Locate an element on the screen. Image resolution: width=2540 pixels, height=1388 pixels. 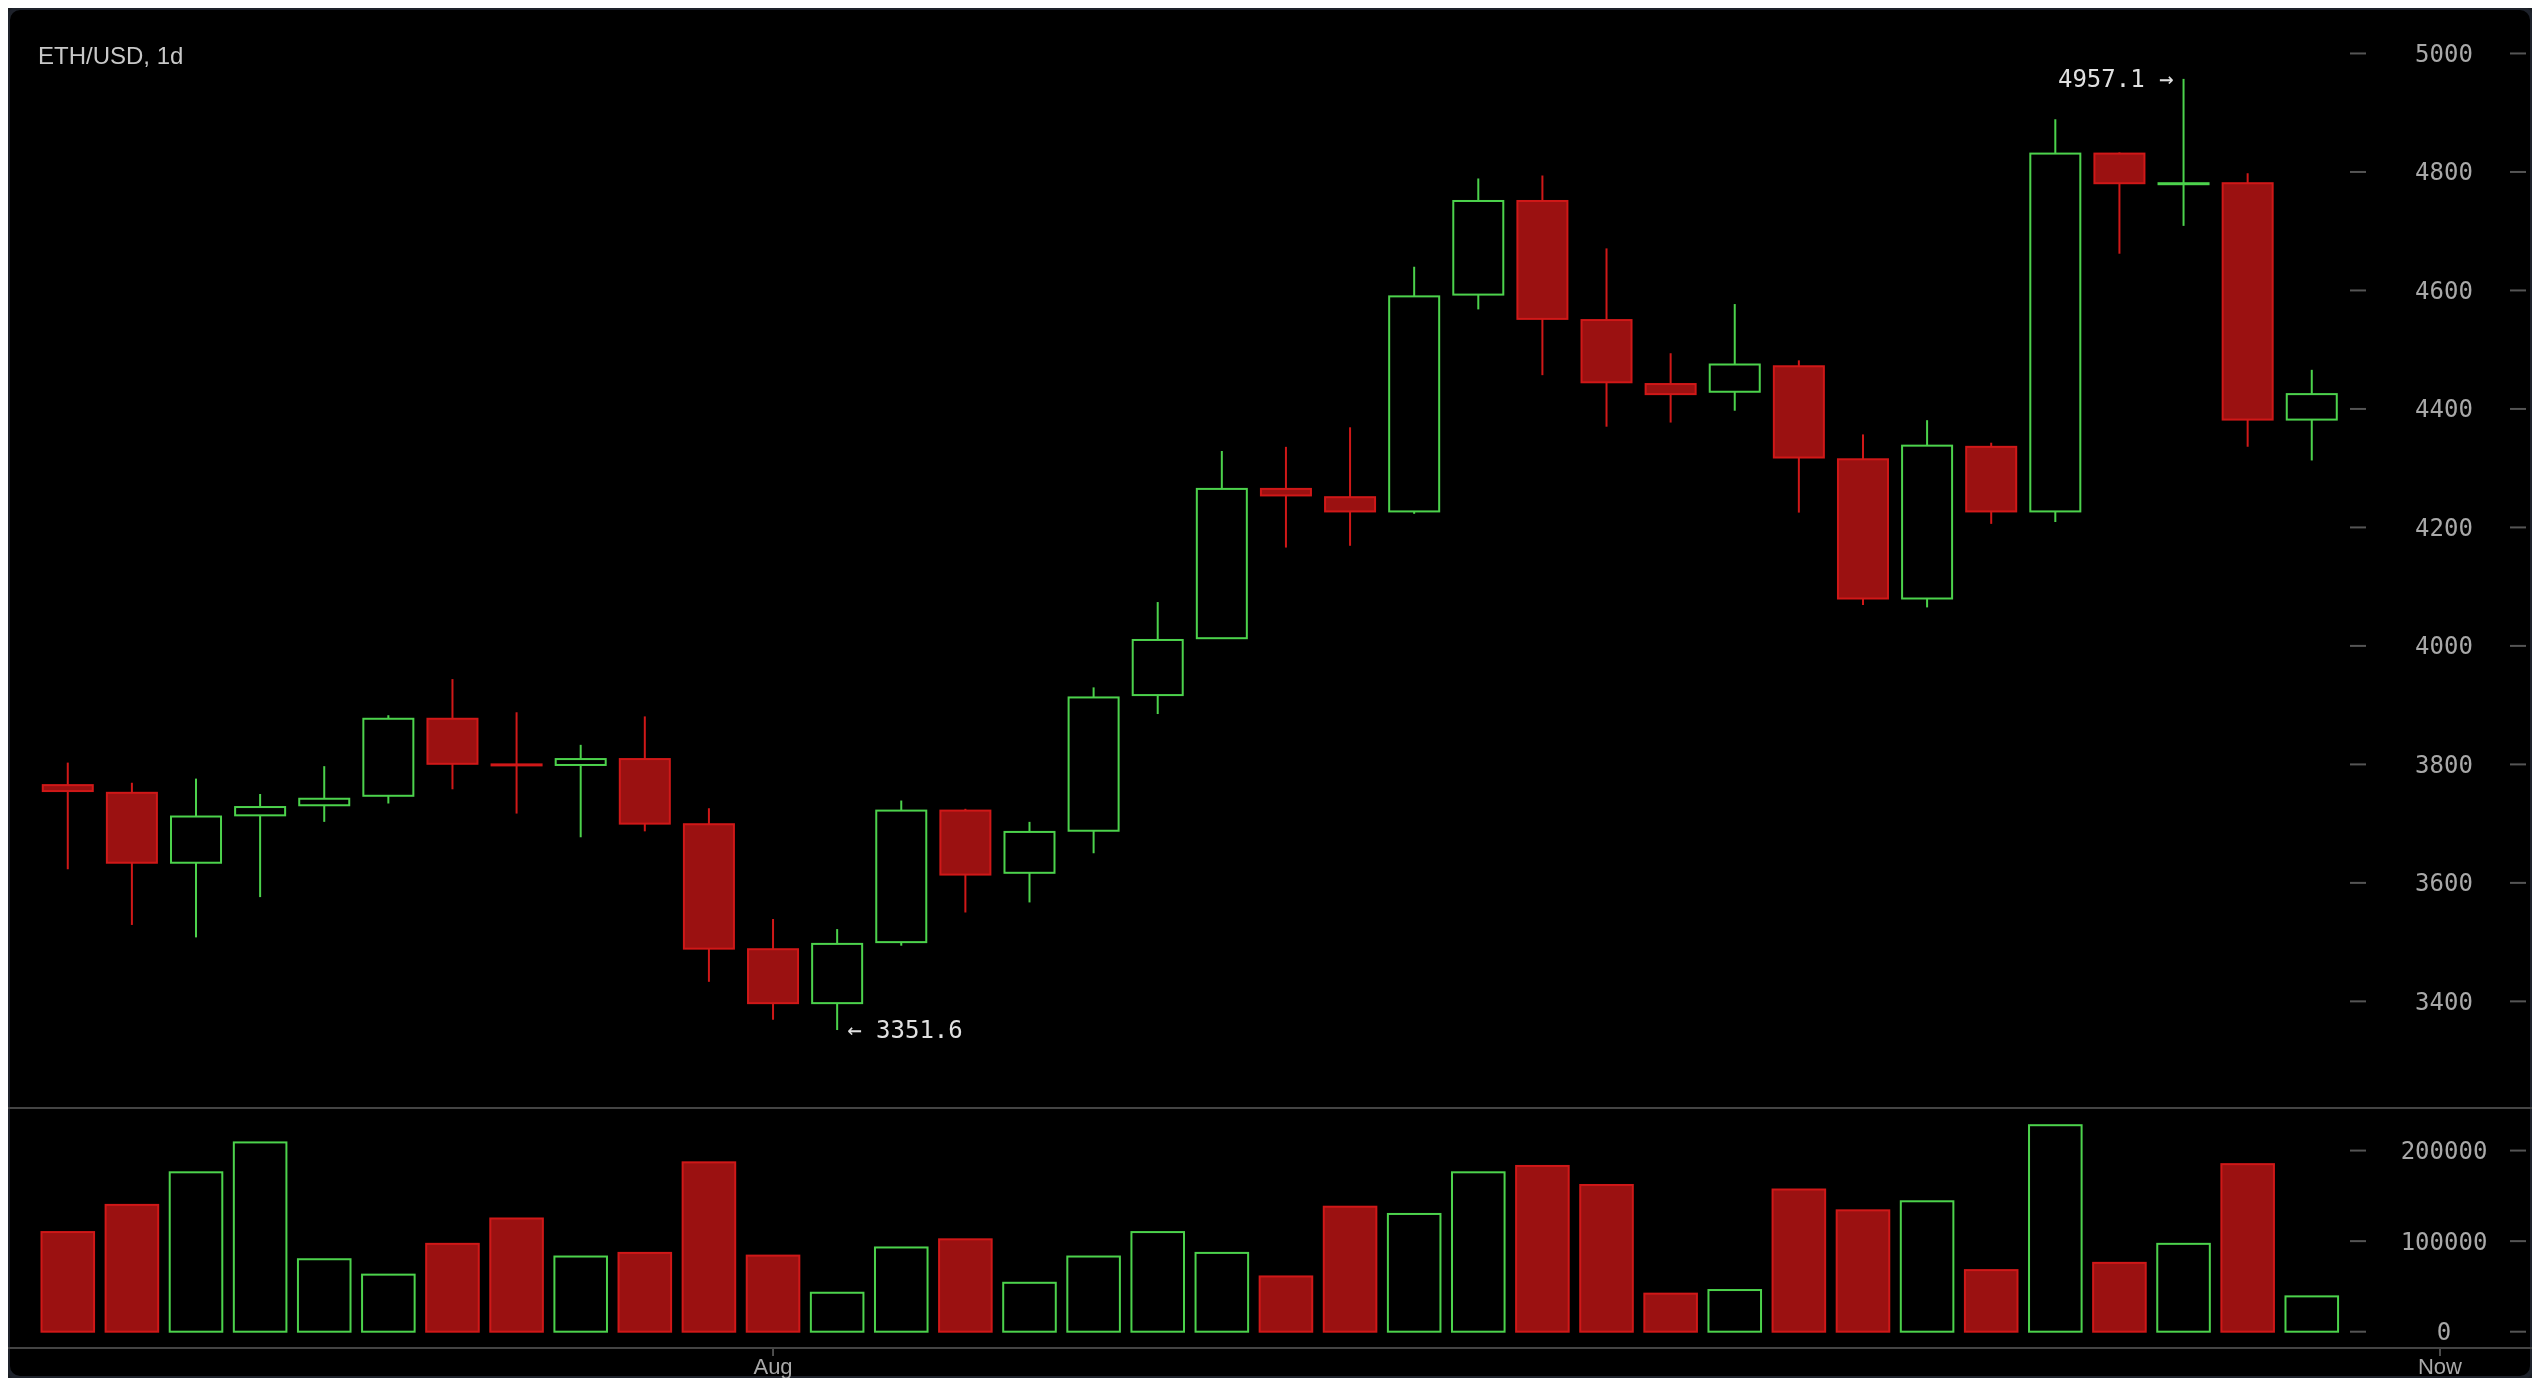
annotation: 4957.1 → is located at coordinates (2115, 79).